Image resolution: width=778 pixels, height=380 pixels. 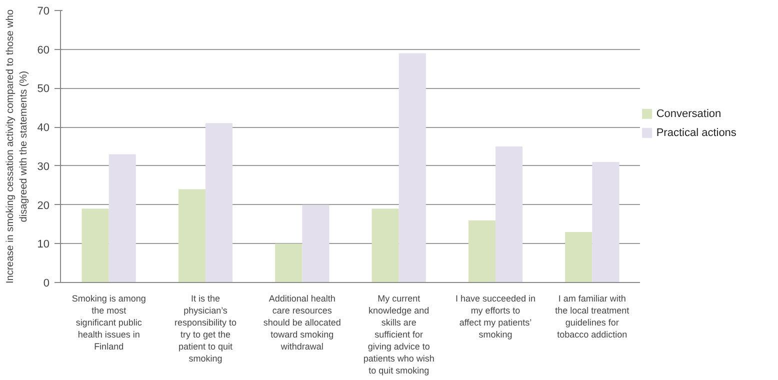 I want to click on x-tick-label: My current knowledge and skills are sufficient for giving advice to patients who wish to quit smoking, so click(x=398, y=335).